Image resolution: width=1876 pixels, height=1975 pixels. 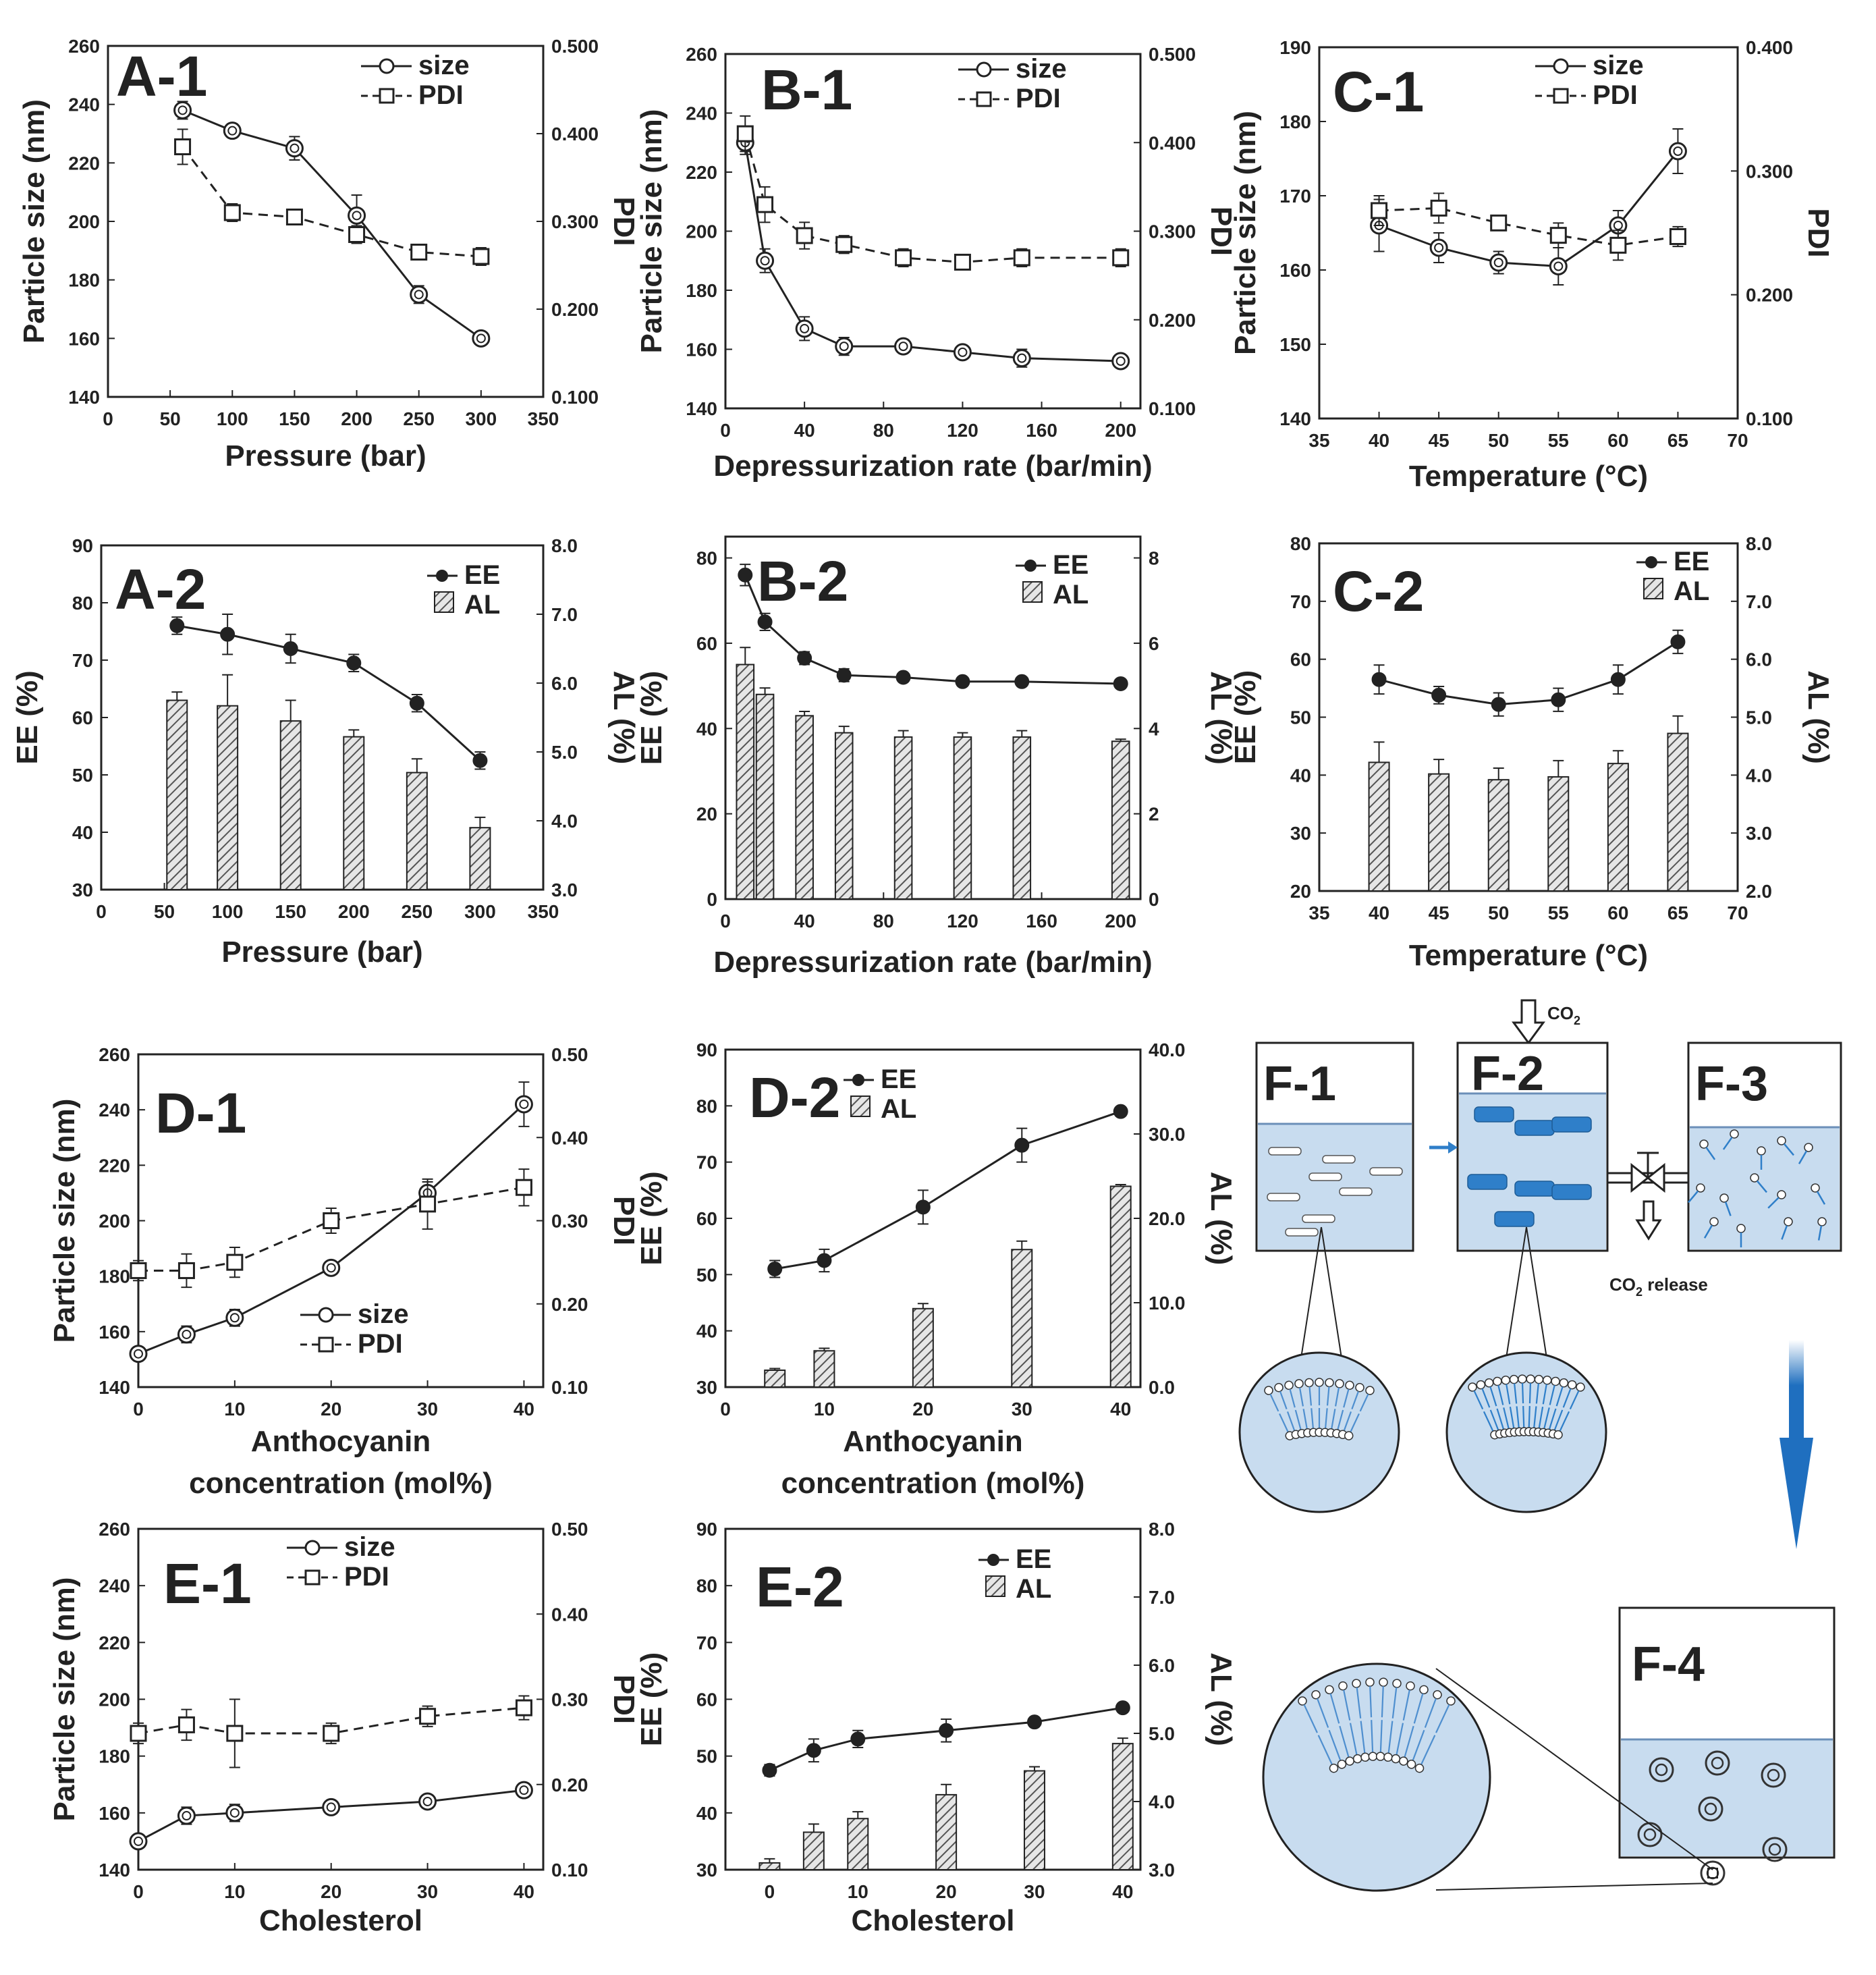 I want to click on series-line-pdi, so click(x=331, y=1721).